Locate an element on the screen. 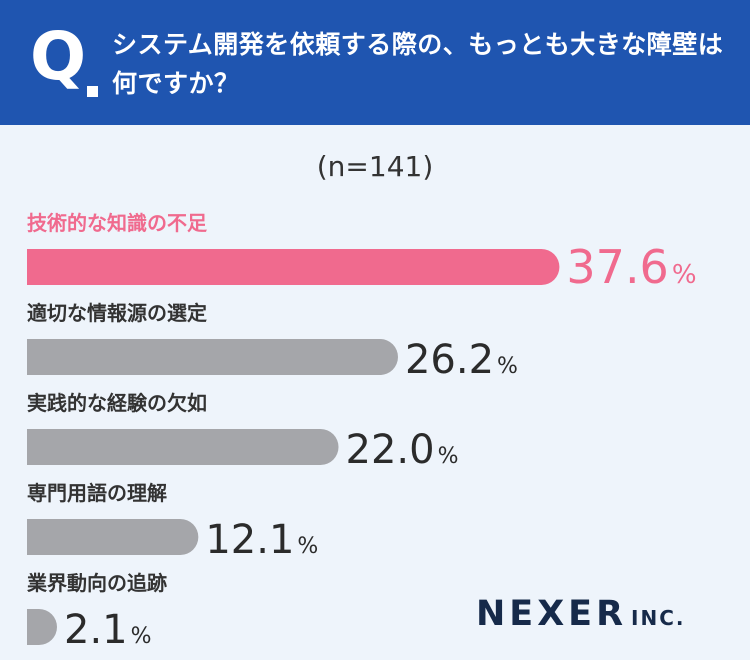 The height and width of the screenshot is (660, 750). category-label: 業界動向の追跡 is located at coordinates (97, 583).